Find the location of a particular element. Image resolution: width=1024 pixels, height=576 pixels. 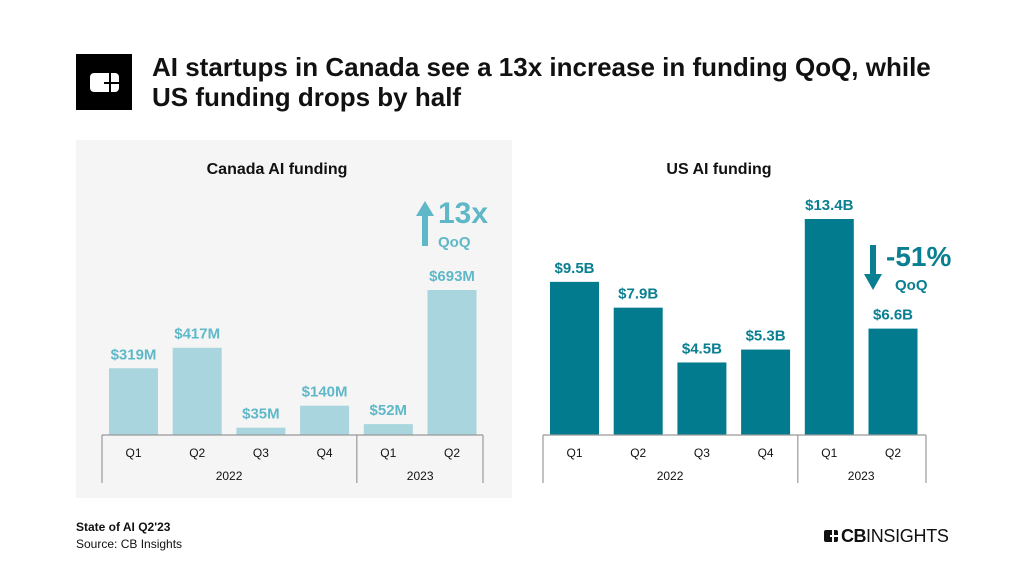

up-arrow-icon is located at coordinates (425, 223).